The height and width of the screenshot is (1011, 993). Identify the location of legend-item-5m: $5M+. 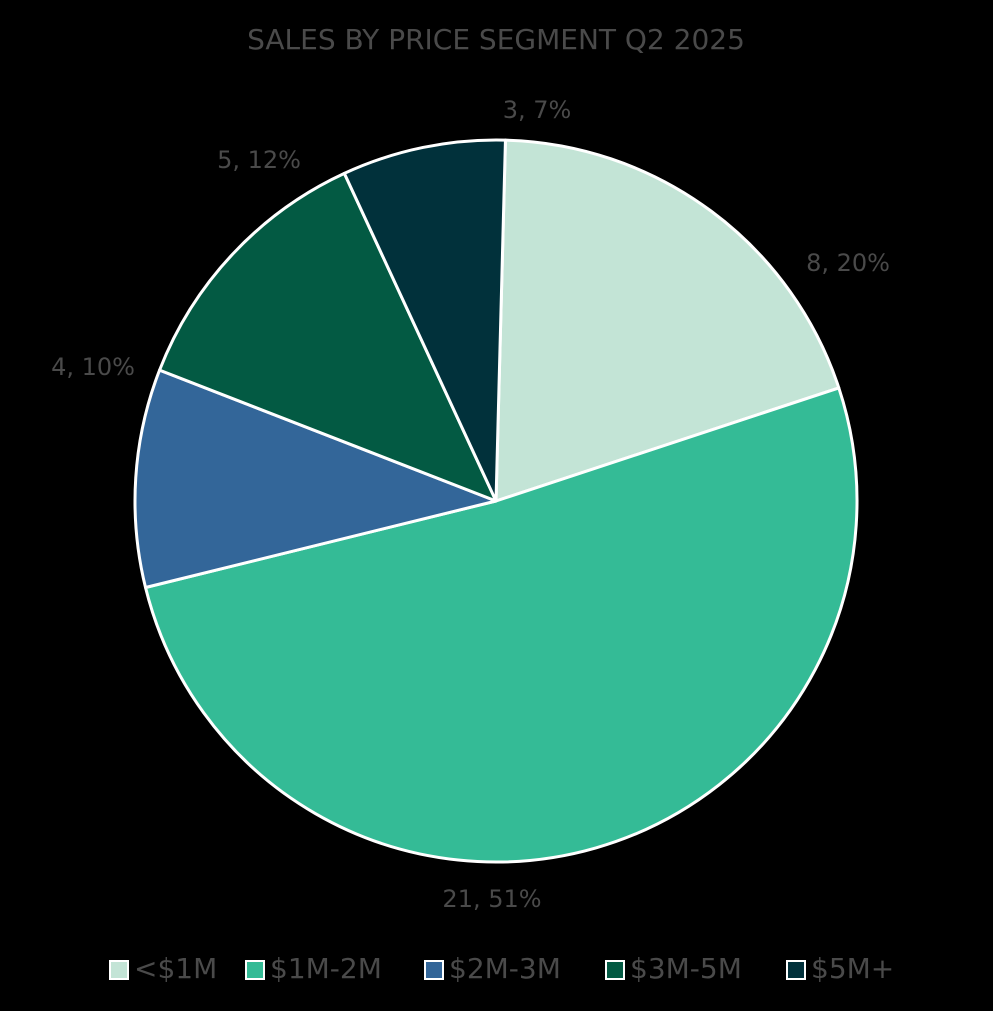
(840, 968).